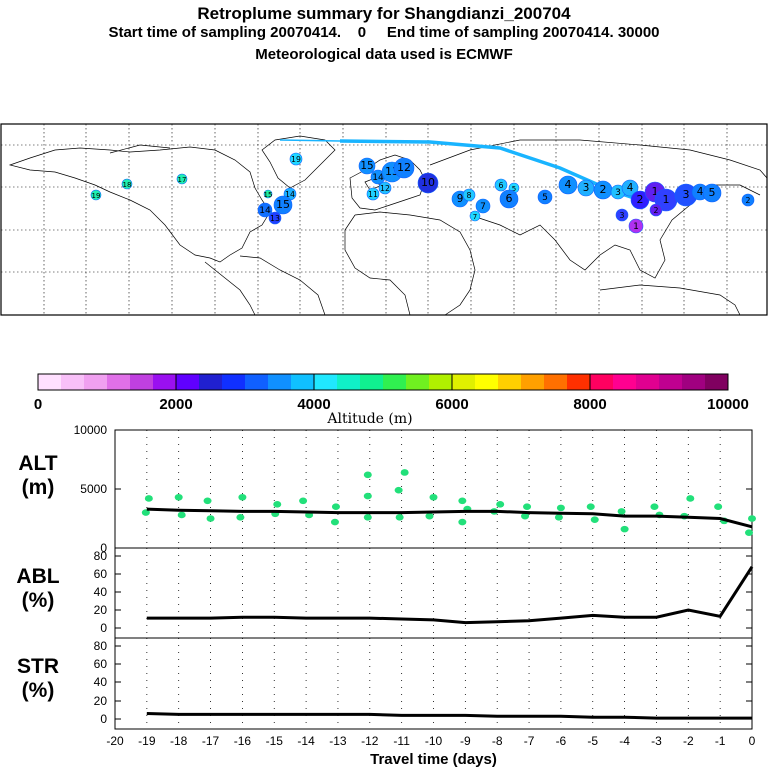 This screenshot has width=768, height=768. Describe the element at coordinates (369, 419) in the screenshot. I see `colorbar-label: Altitude (m)` at that location.